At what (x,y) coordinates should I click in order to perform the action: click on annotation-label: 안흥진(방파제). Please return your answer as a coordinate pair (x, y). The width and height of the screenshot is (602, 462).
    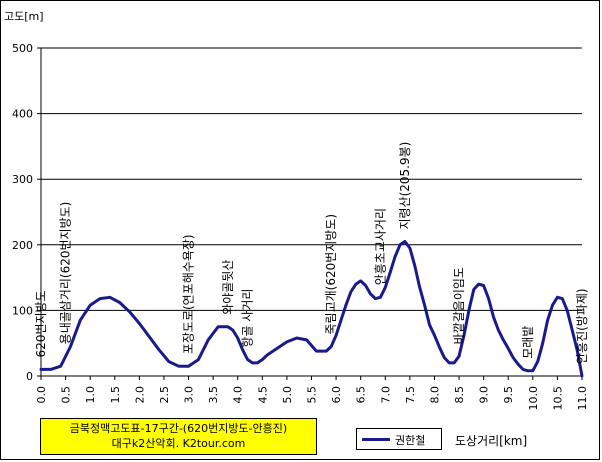
    Looking at the image, I should click on (582, 326).